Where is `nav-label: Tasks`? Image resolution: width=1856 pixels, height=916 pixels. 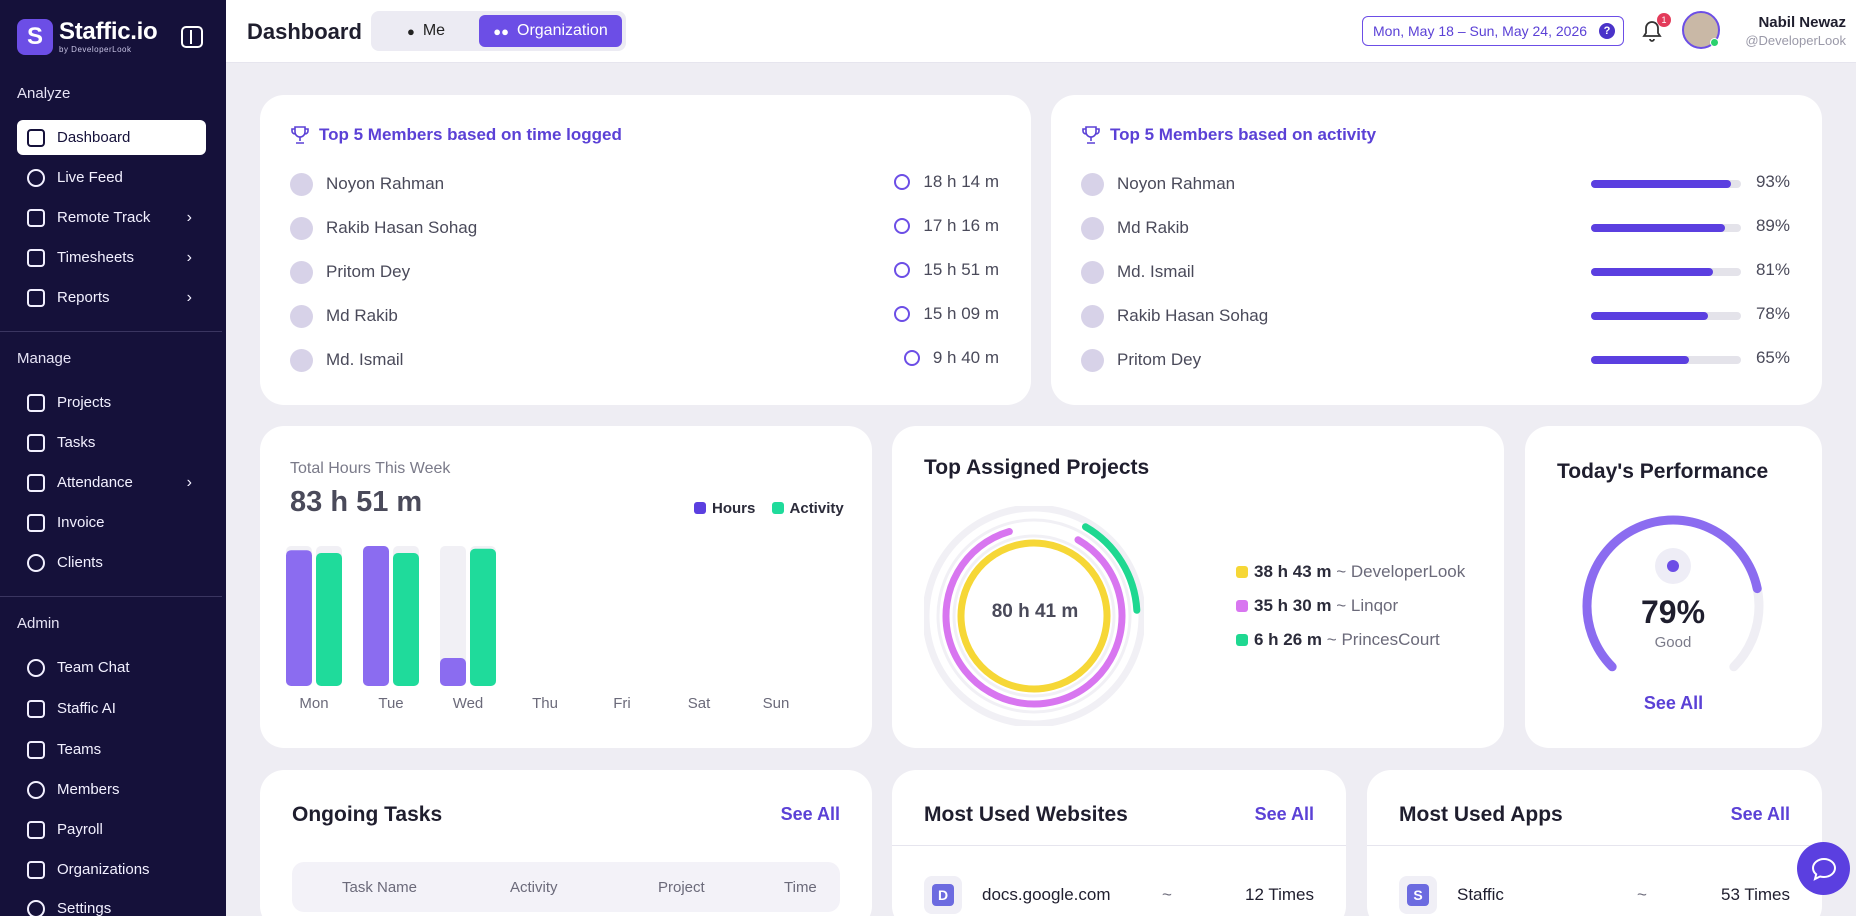 nav-label: Tasks is located at coordinates (76, 442).